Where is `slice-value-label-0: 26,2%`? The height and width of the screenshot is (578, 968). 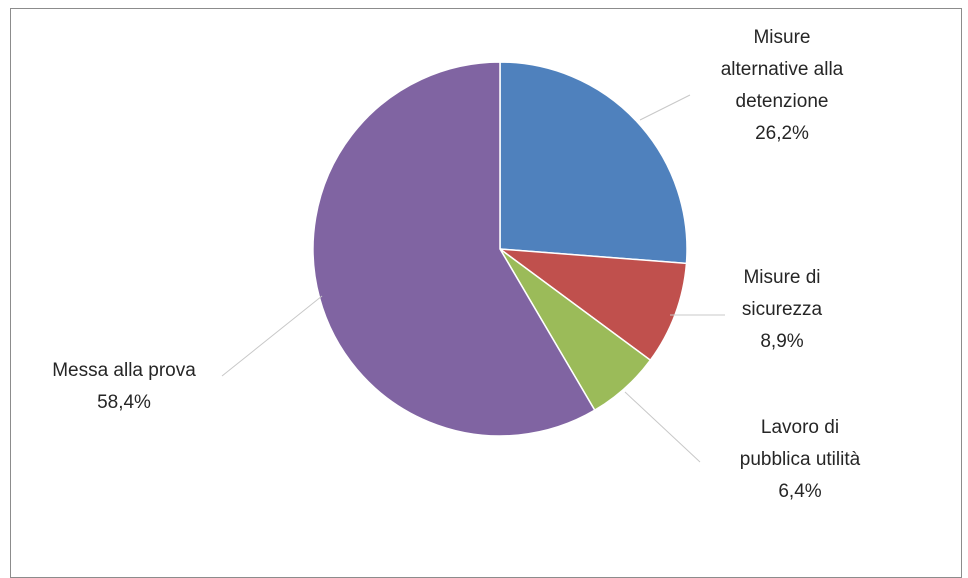
slice-value-label-0: 26,2% is located at coordinates (782, 133).